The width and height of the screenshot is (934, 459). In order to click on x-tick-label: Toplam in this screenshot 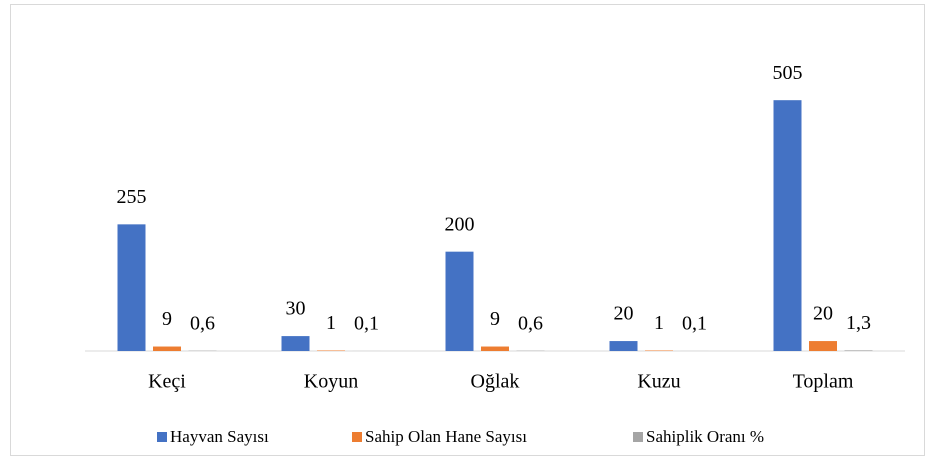, I will do `click(823, 382)`.